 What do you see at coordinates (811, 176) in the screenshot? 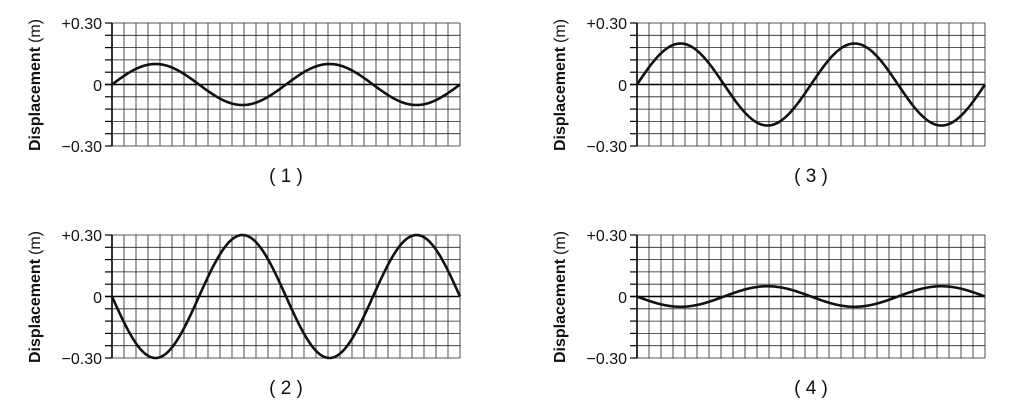
I see `chart-caption: ( 3 )` at bounding box center [811, 176].